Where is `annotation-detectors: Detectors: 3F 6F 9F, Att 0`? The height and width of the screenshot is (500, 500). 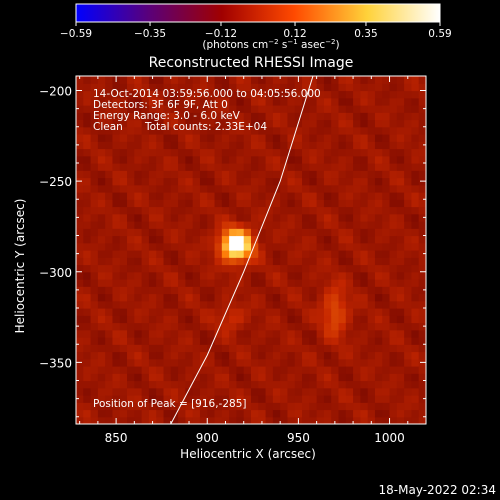 annotation-detectors: Detectors: 3F 6F 9F, Att 0 is located at coordinates (160, 105).